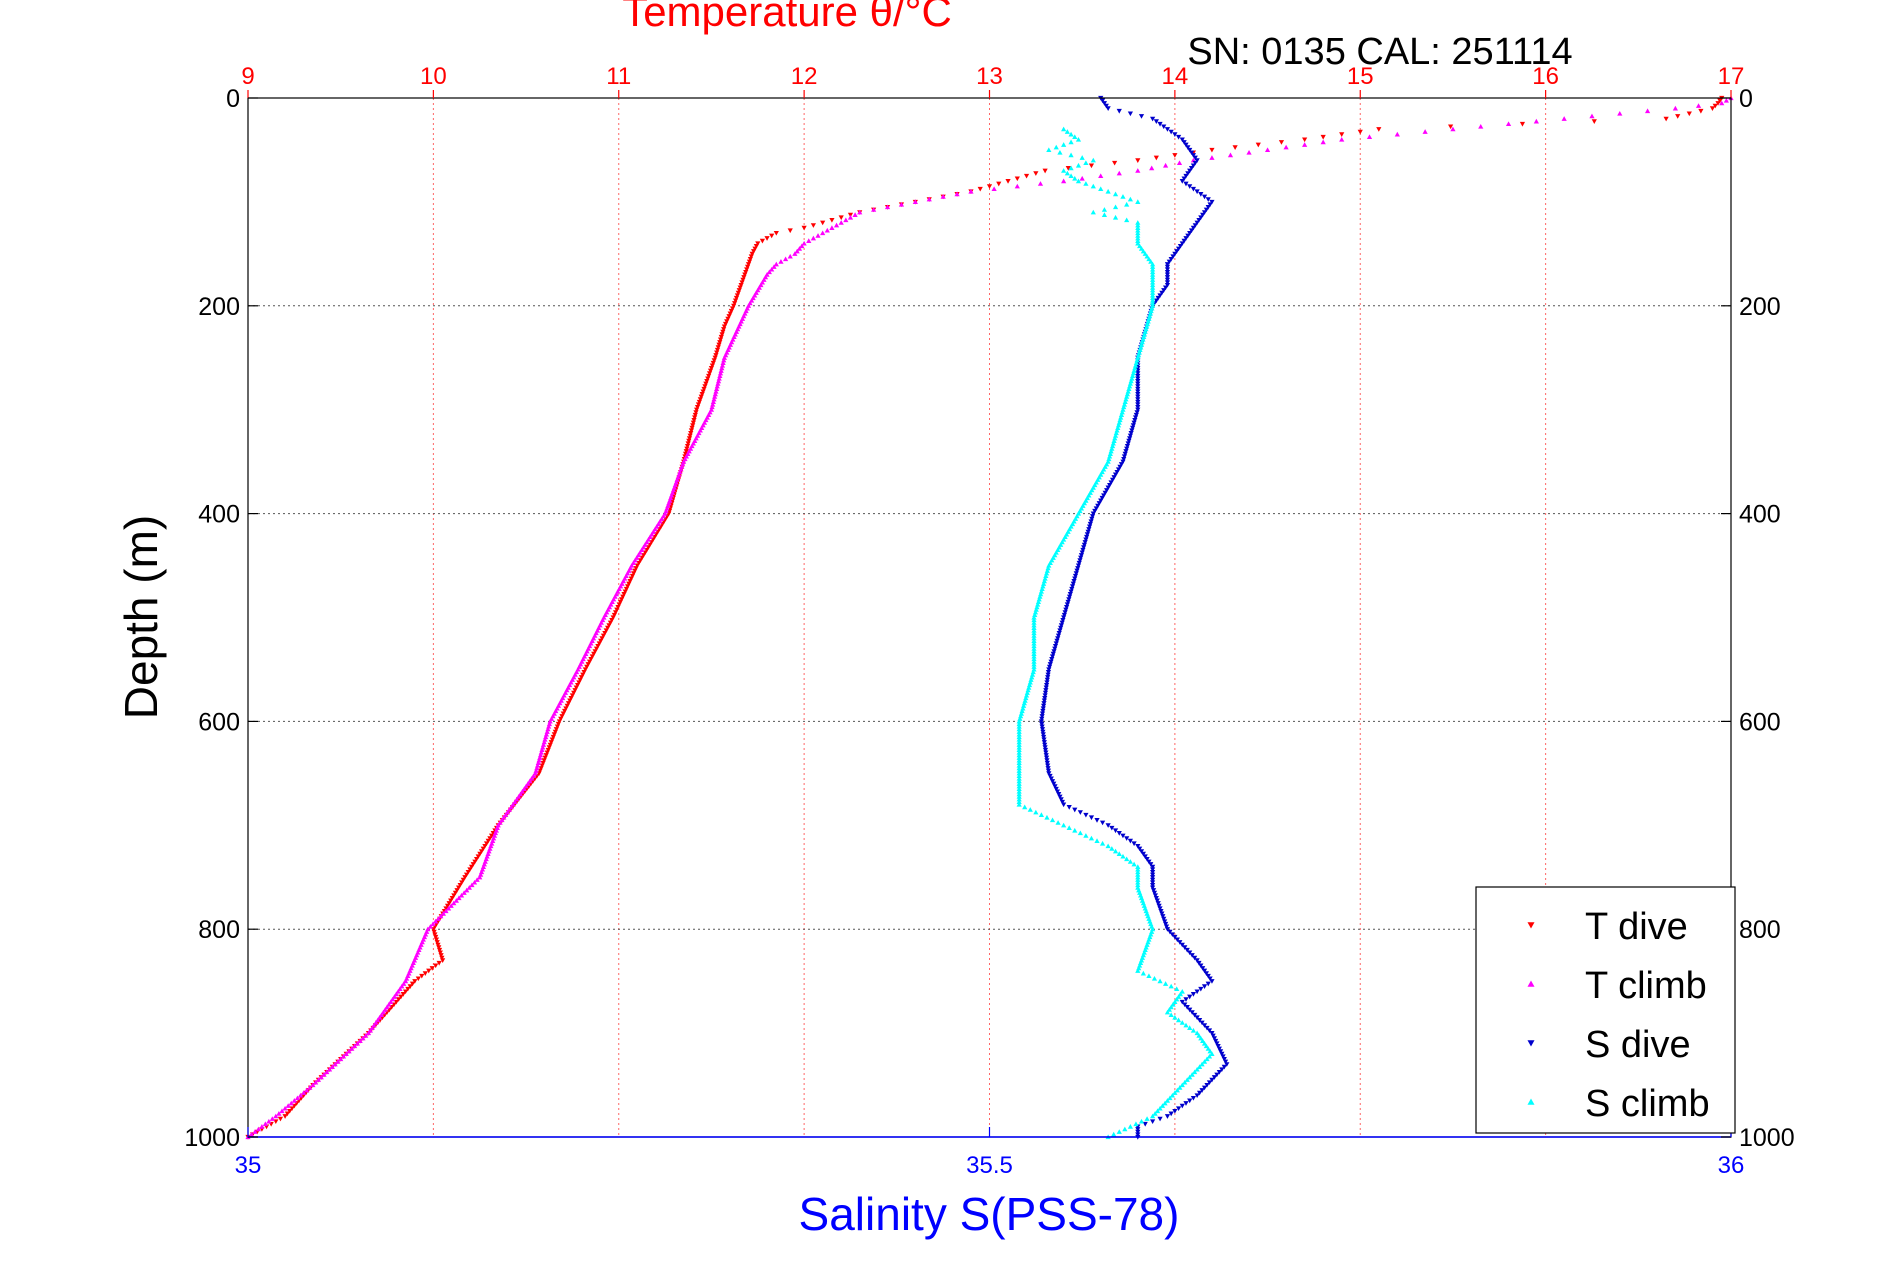 The width and height of the screenshot is (1891, 1262). What do you see at coordinates (219, 930) in the screenshot?
I see `depth-tick-label-left: 800` at bounding box center [219, 930].